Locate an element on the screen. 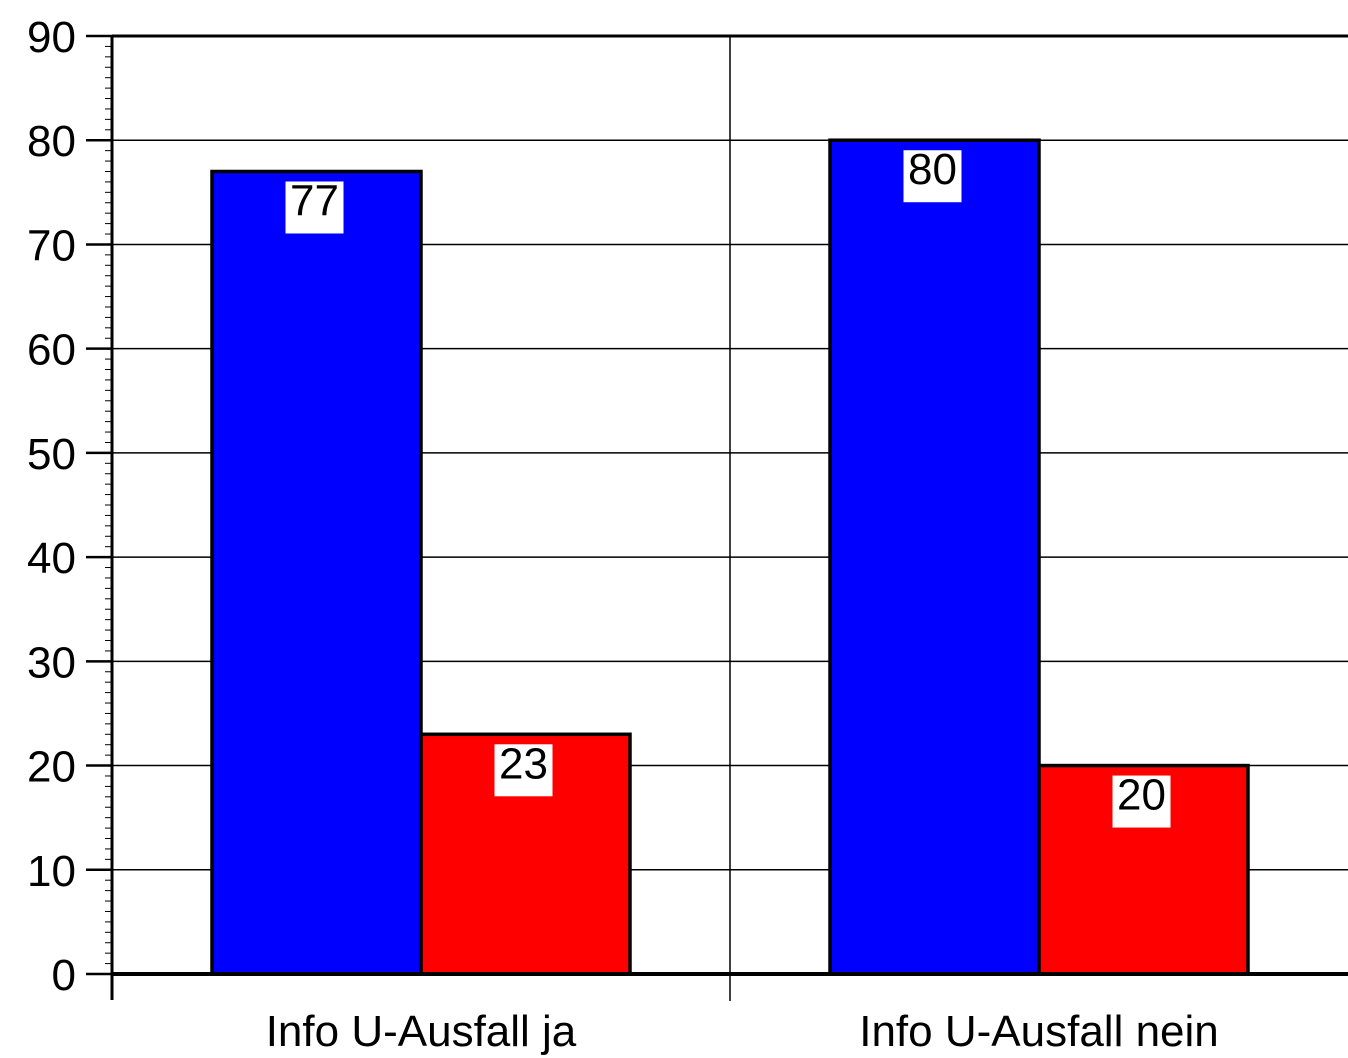 Image resolution: width=1348 pixels, height=1058 pixels. y-tick-label-60: 60 is located at coordinates (51, 350).